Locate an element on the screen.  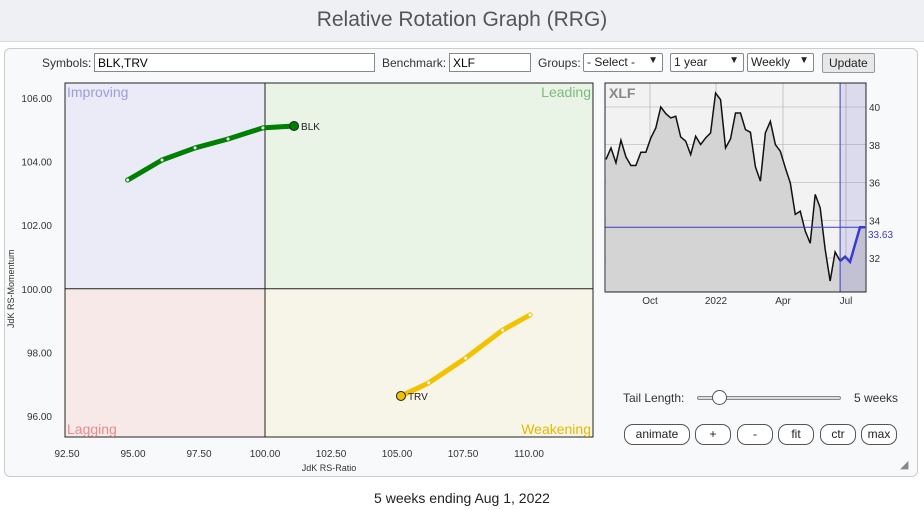
groups-label: Groups: is located at coordinates (559, 63).